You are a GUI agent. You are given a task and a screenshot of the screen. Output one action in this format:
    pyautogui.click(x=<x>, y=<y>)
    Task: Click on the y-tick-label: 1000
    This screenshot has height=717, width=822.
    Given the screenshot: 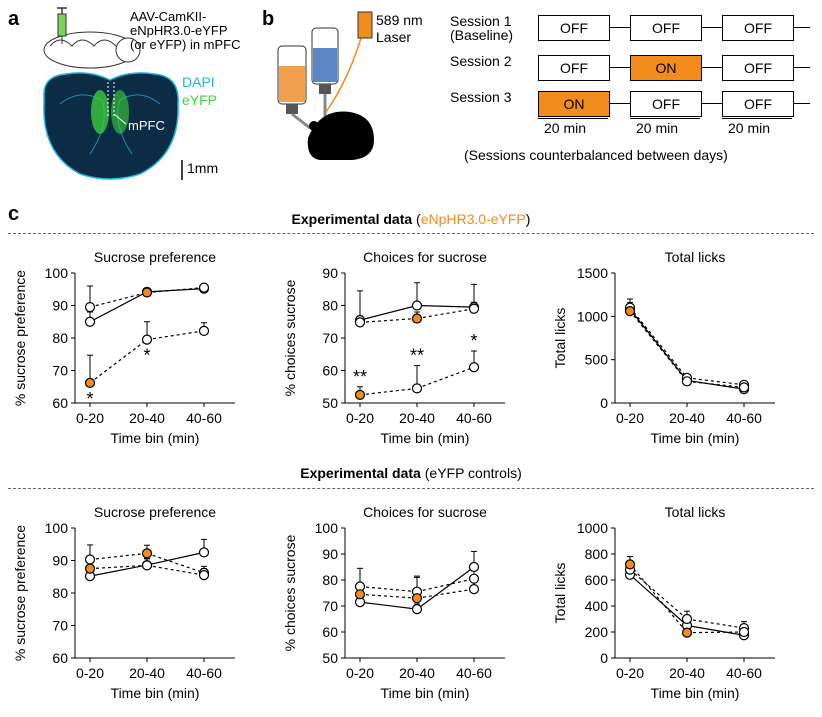 What is the action you would take?
    pyautogui.click(x=592, y=528)
    